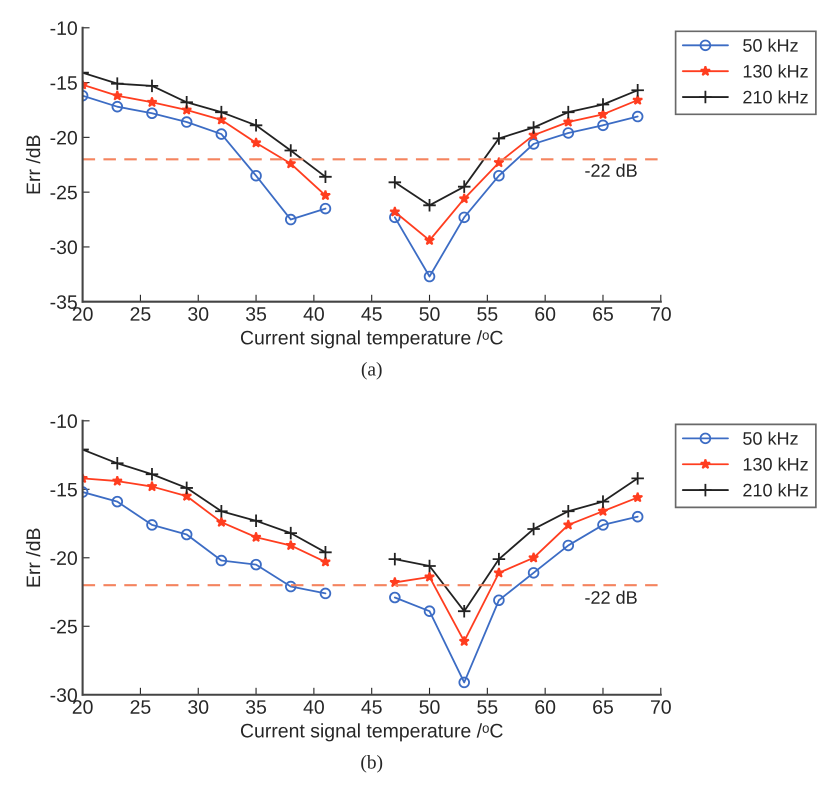 This screenshot has height=794, width=826. What do you see at coordinates (63, 302) in the screenshot?
I see `y-tick-label: -35` at bounding box center [63, 302].